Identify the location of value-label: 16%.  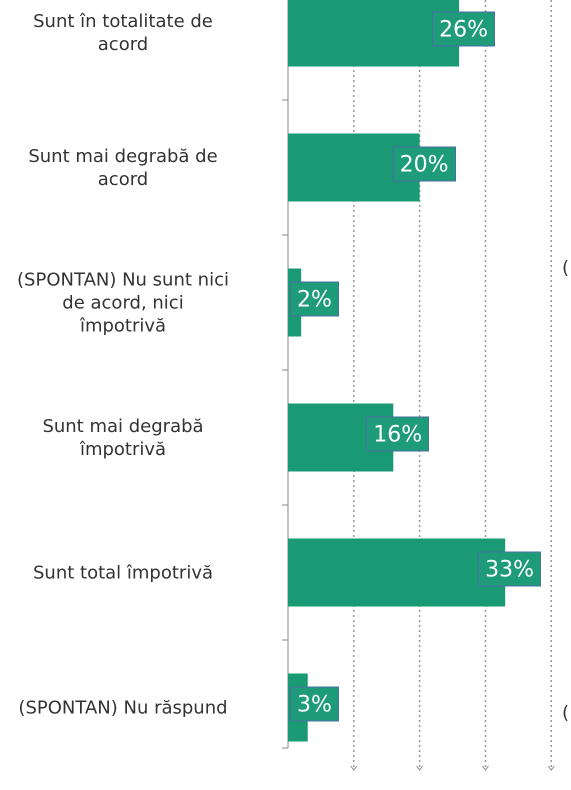
(398, 433).